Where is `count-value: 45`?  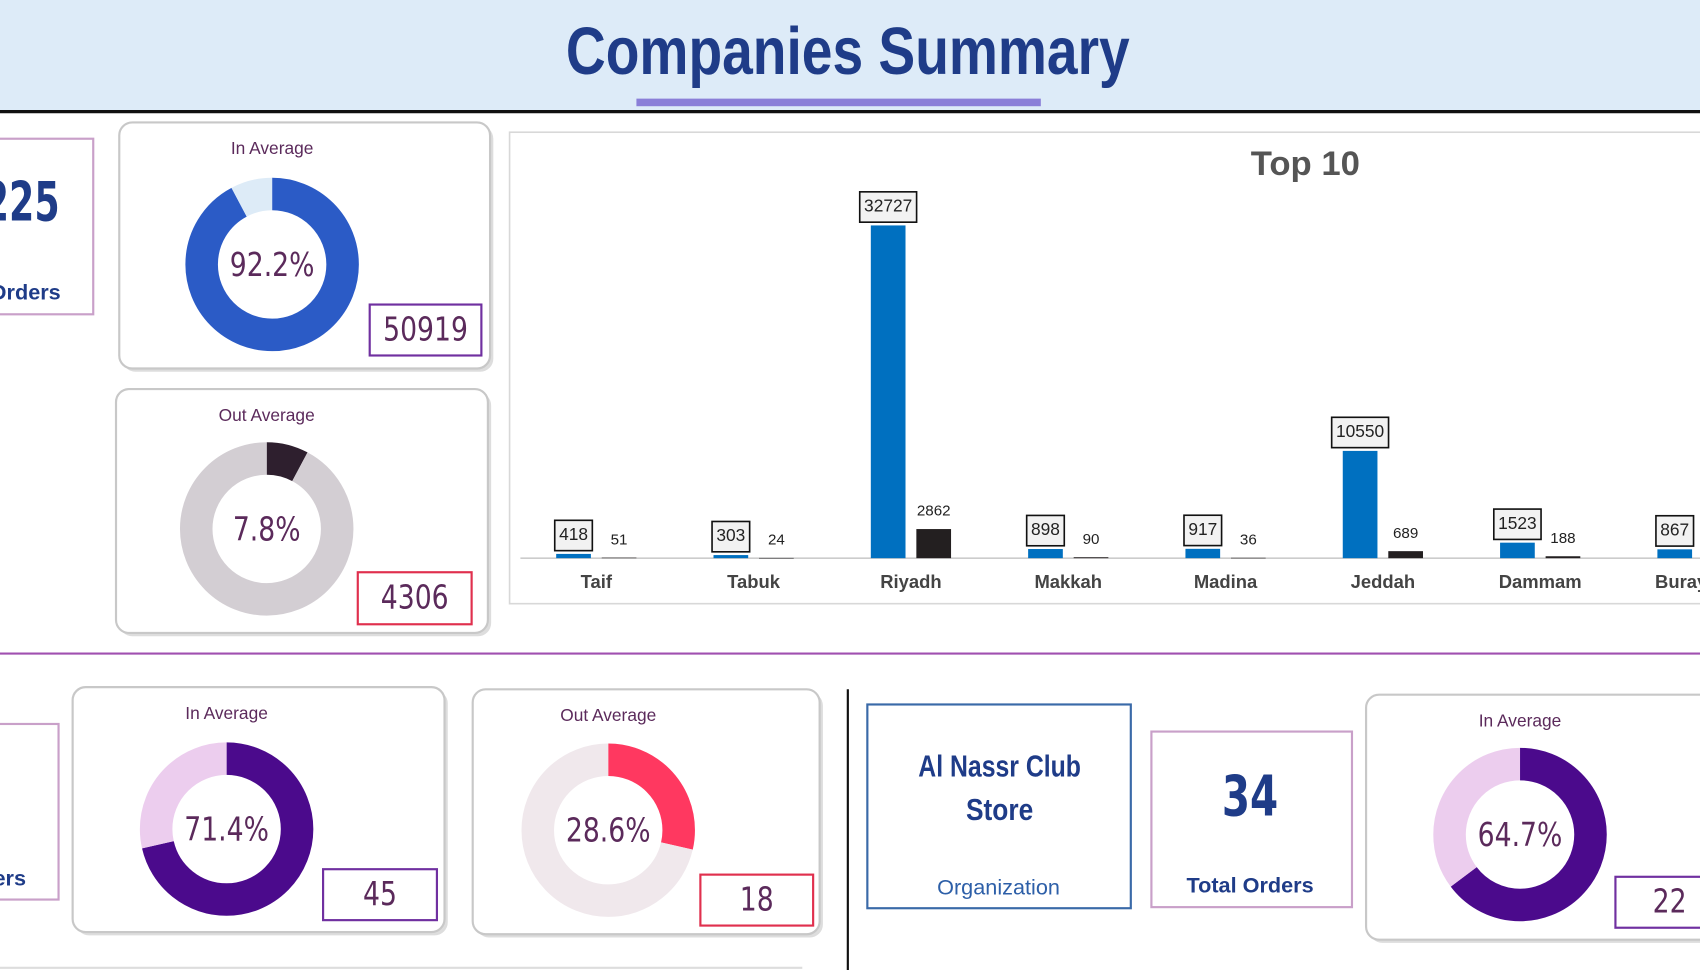 count-value: 45 is located at coordinates (380, 895).